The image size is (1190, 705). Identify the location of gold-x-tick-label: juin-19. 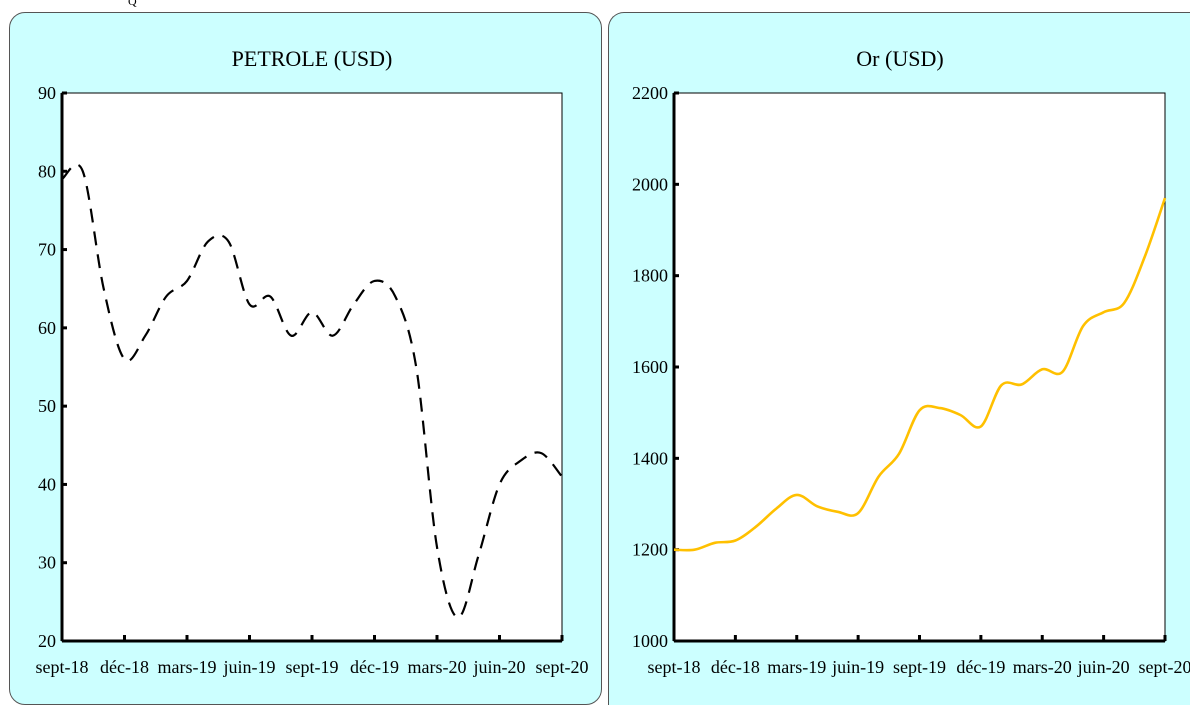
(857, 667).